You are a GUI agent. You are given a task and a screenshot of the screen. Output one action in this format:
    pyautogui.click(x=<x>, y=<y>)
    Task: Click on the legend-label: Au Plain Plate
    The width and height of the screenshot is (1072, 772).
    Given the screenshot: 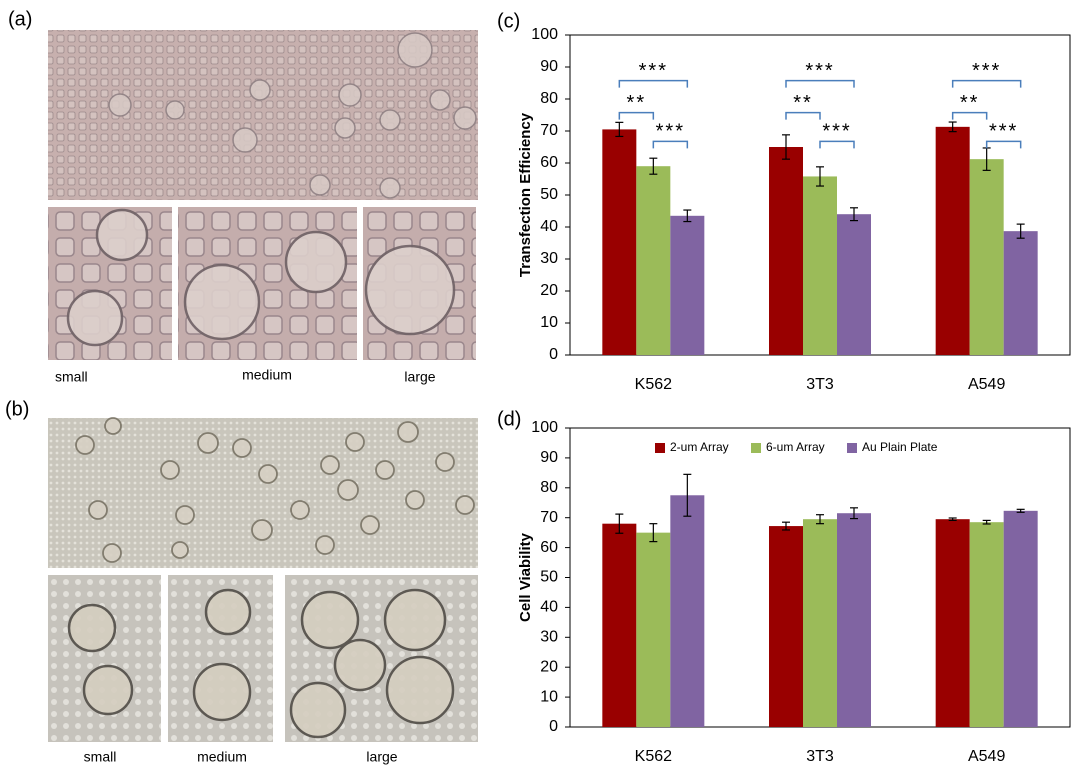 What is the action you would take?
    pyautogui.click(x=900, y=447)
    